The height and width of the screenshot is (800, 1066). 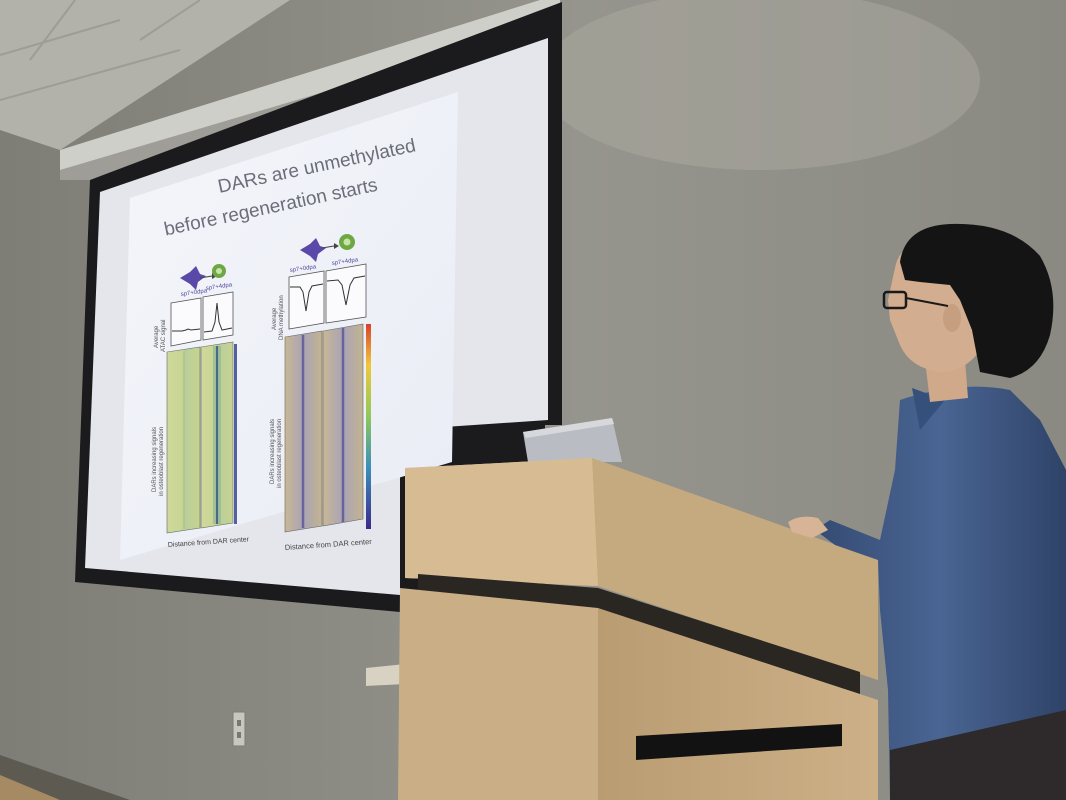 What do you see at coordinates (385, 675) in the screenshot?
I see `side-shelf` at bounding box center [385, 675].